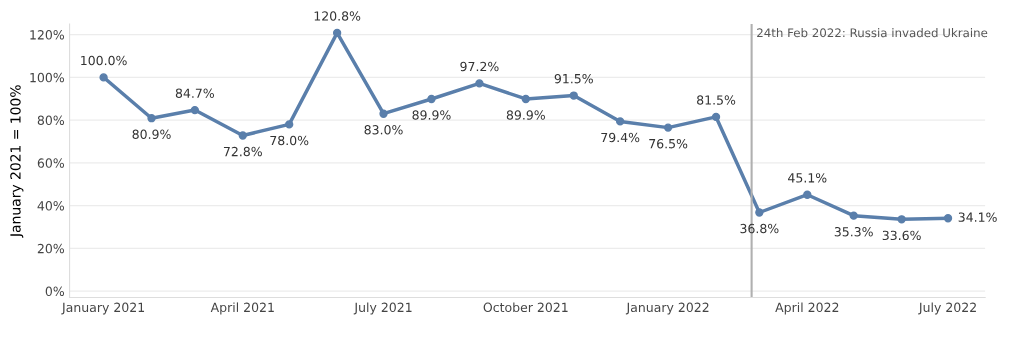  Describe the element at coordinates (51, 120) in the screenshot. I see `y-tick-label: 80%` at that location.